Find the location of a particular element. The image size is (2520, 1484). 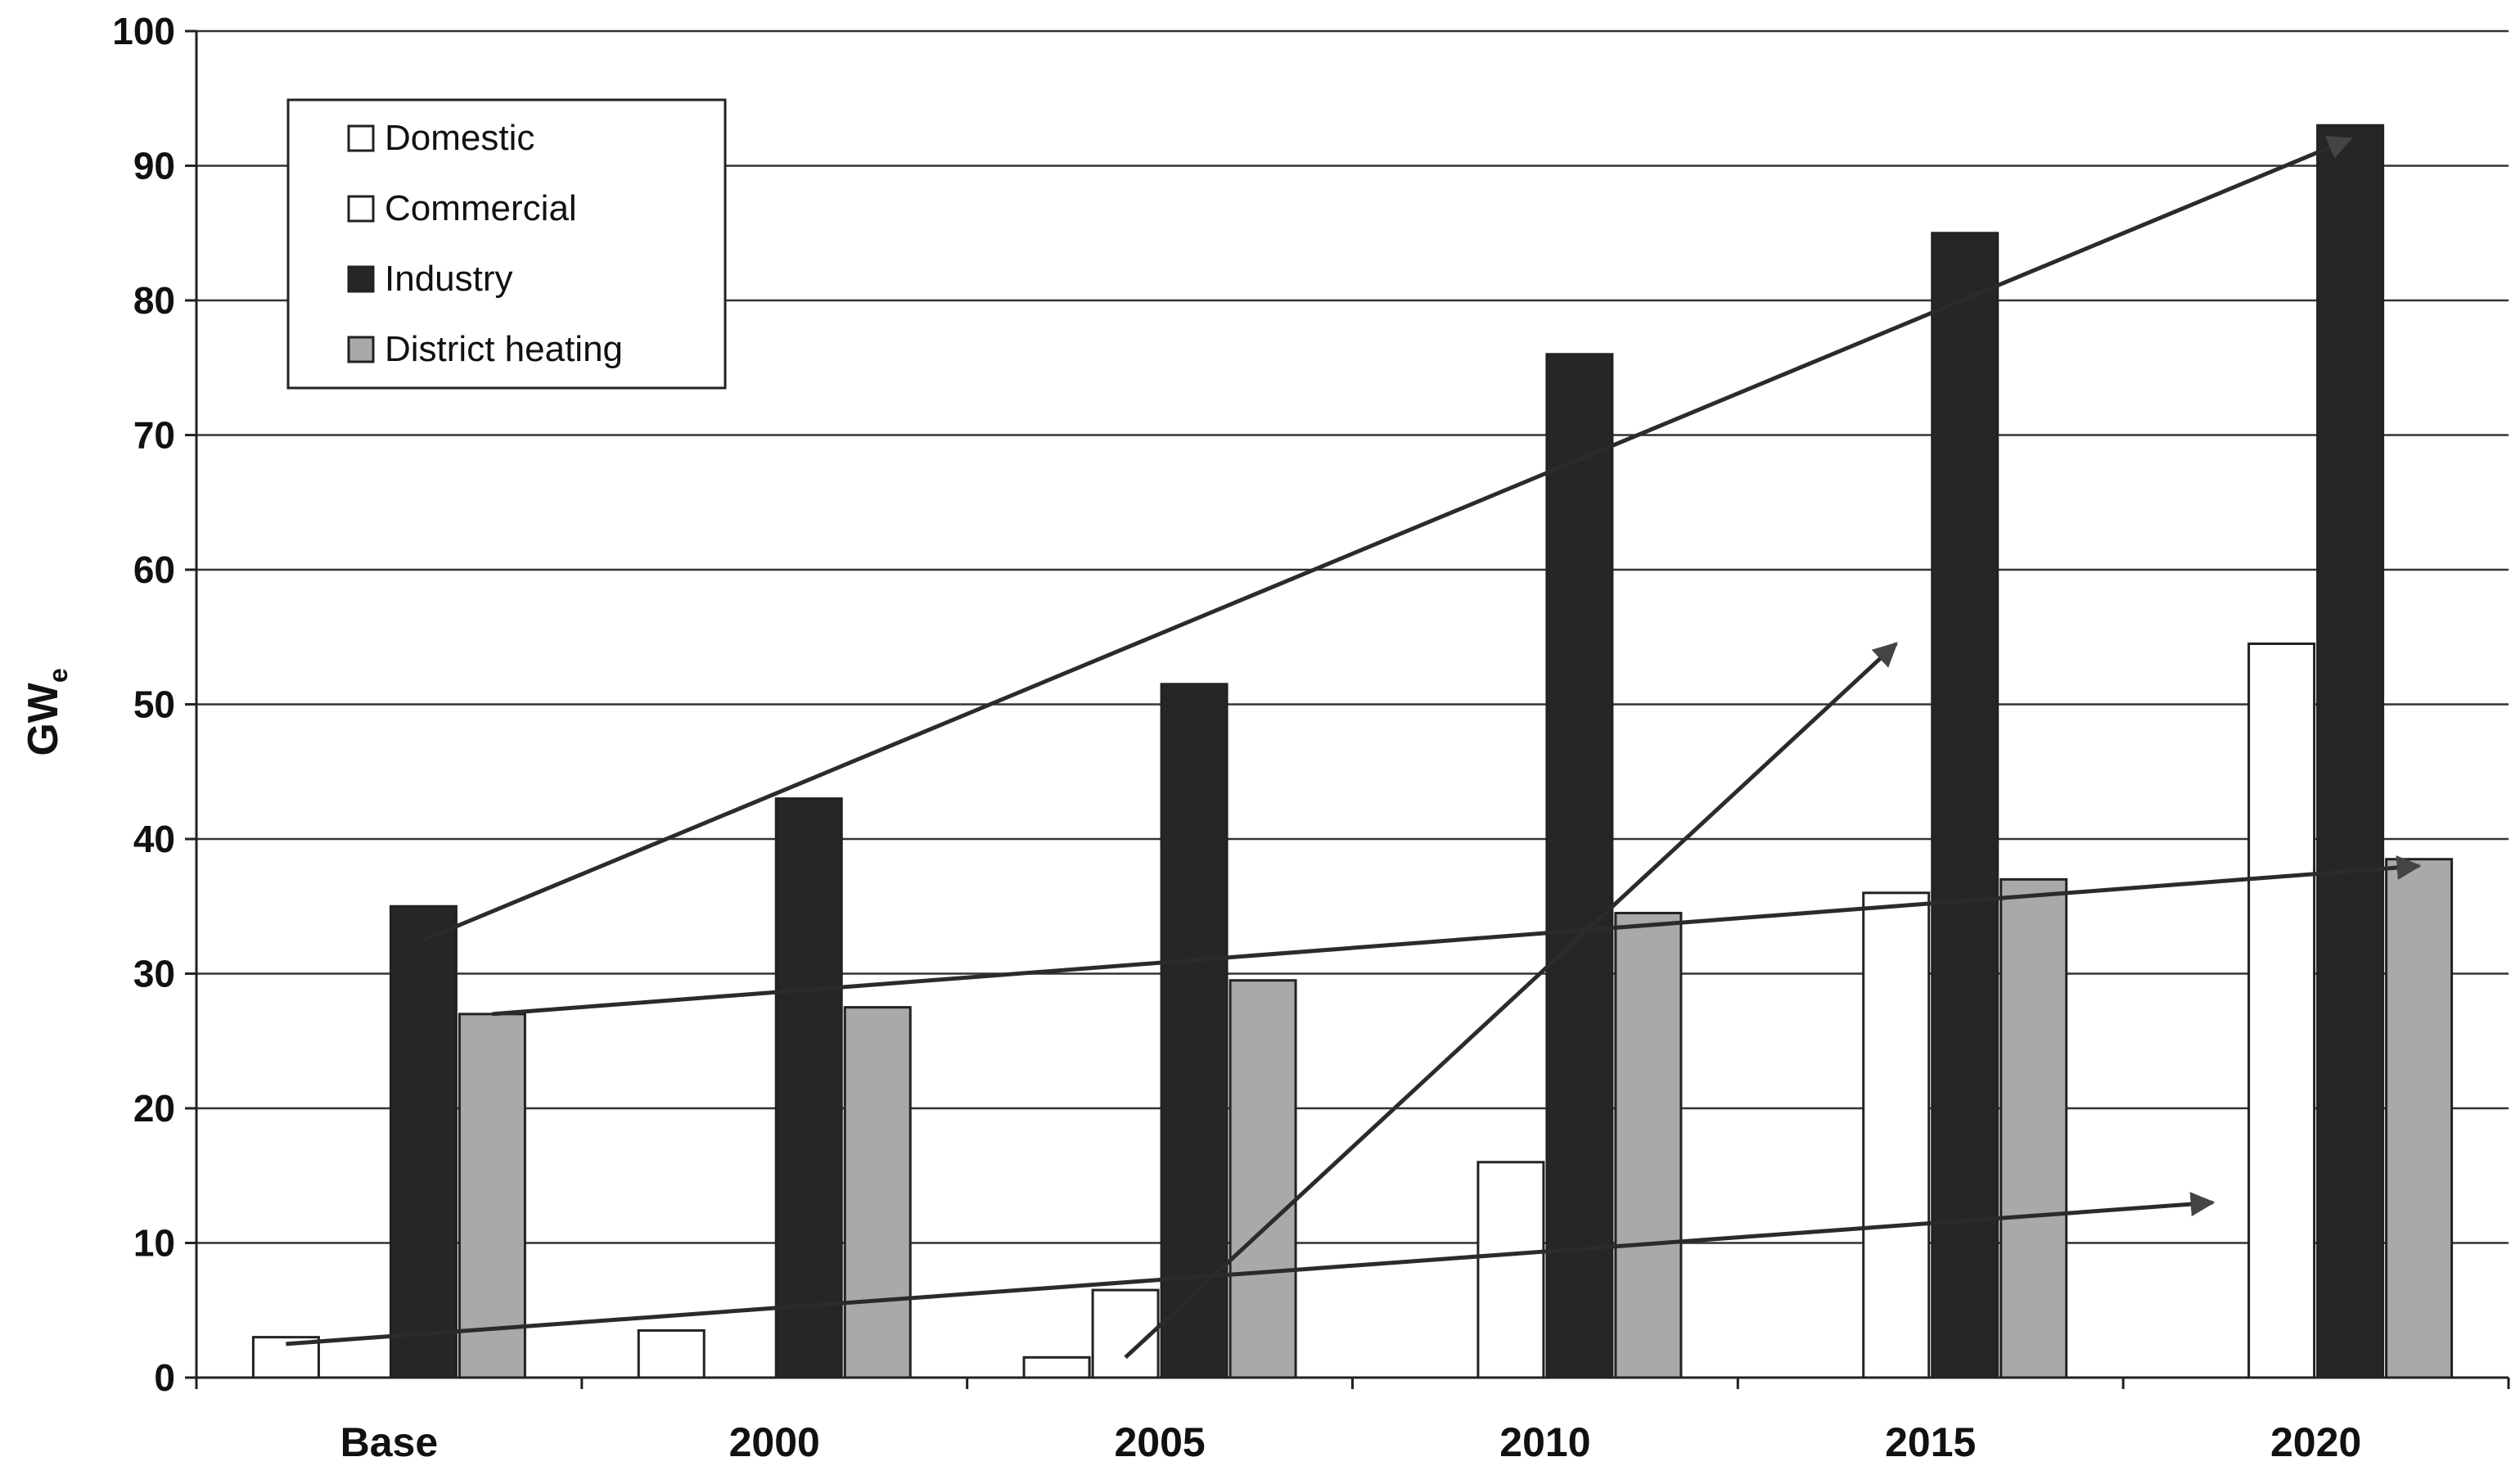

x-tick-label: 2020 is located at coordinates (2316, 1442).